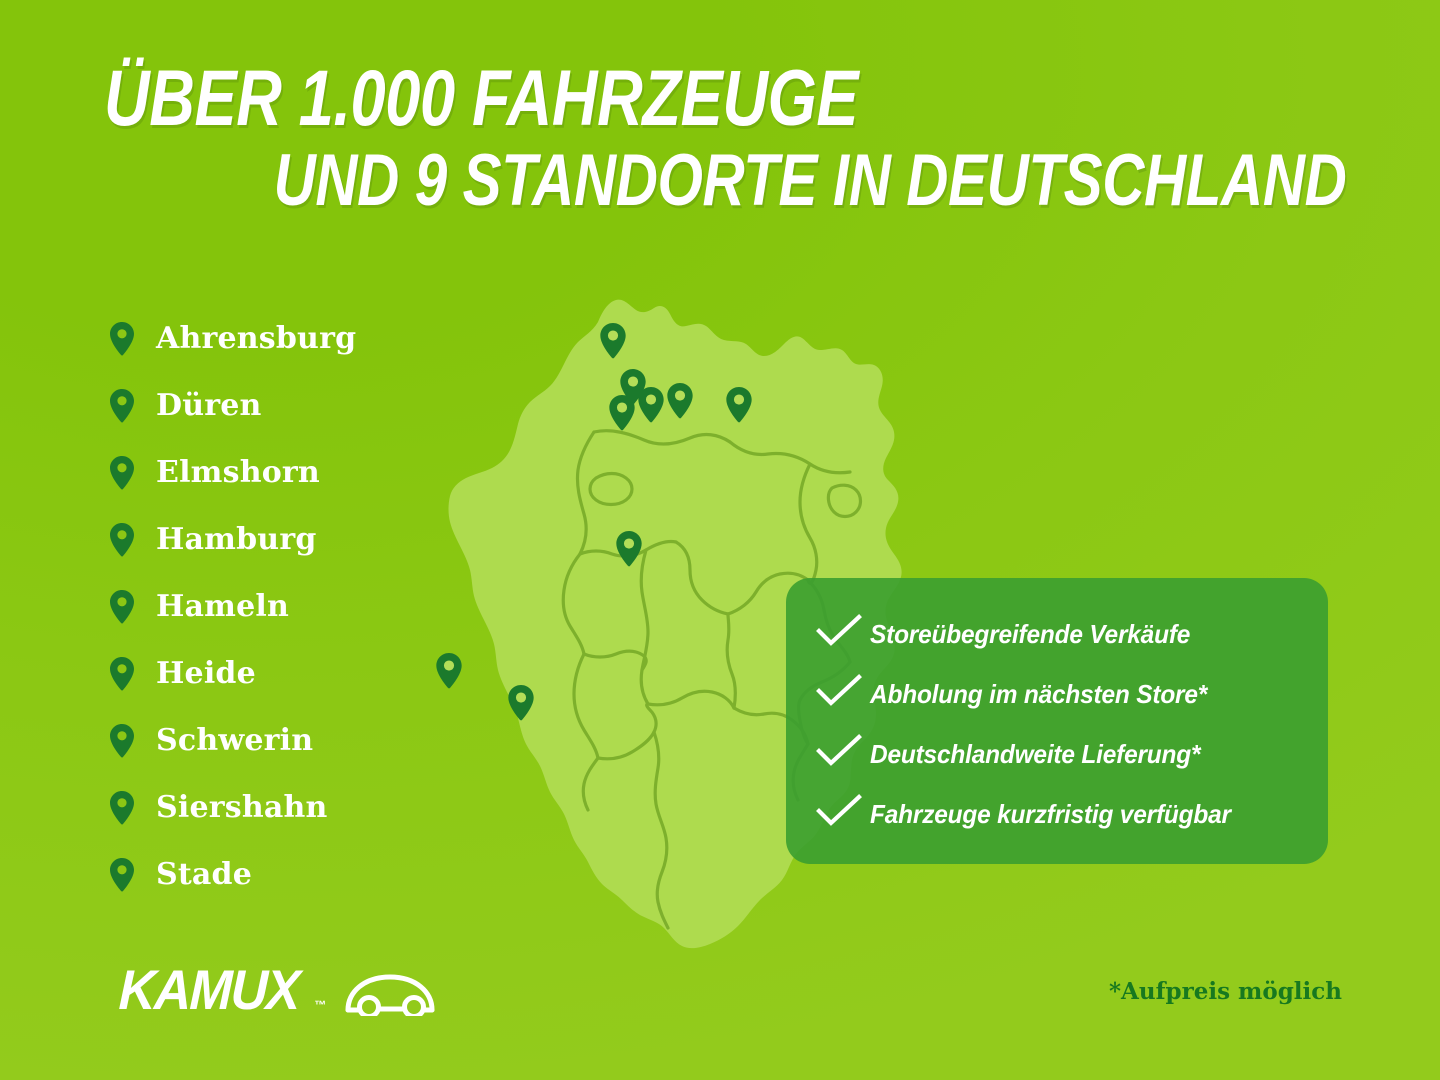  Describe the element at coordinates (390, 993) in the screenshot. I see `car-icon` at that location.